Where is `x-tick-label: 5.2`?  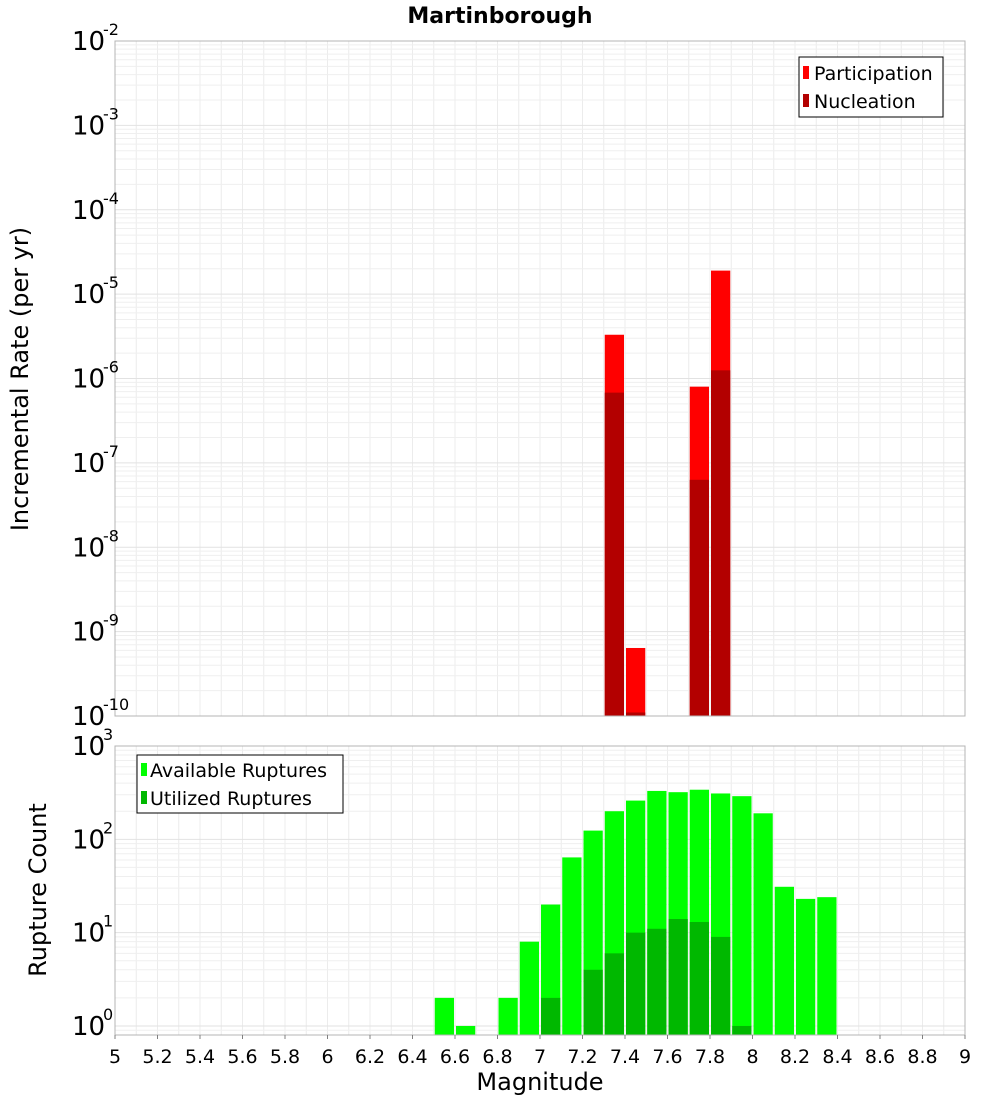
x-tick-label: 5.2 is located at coordinates (157, 1057).